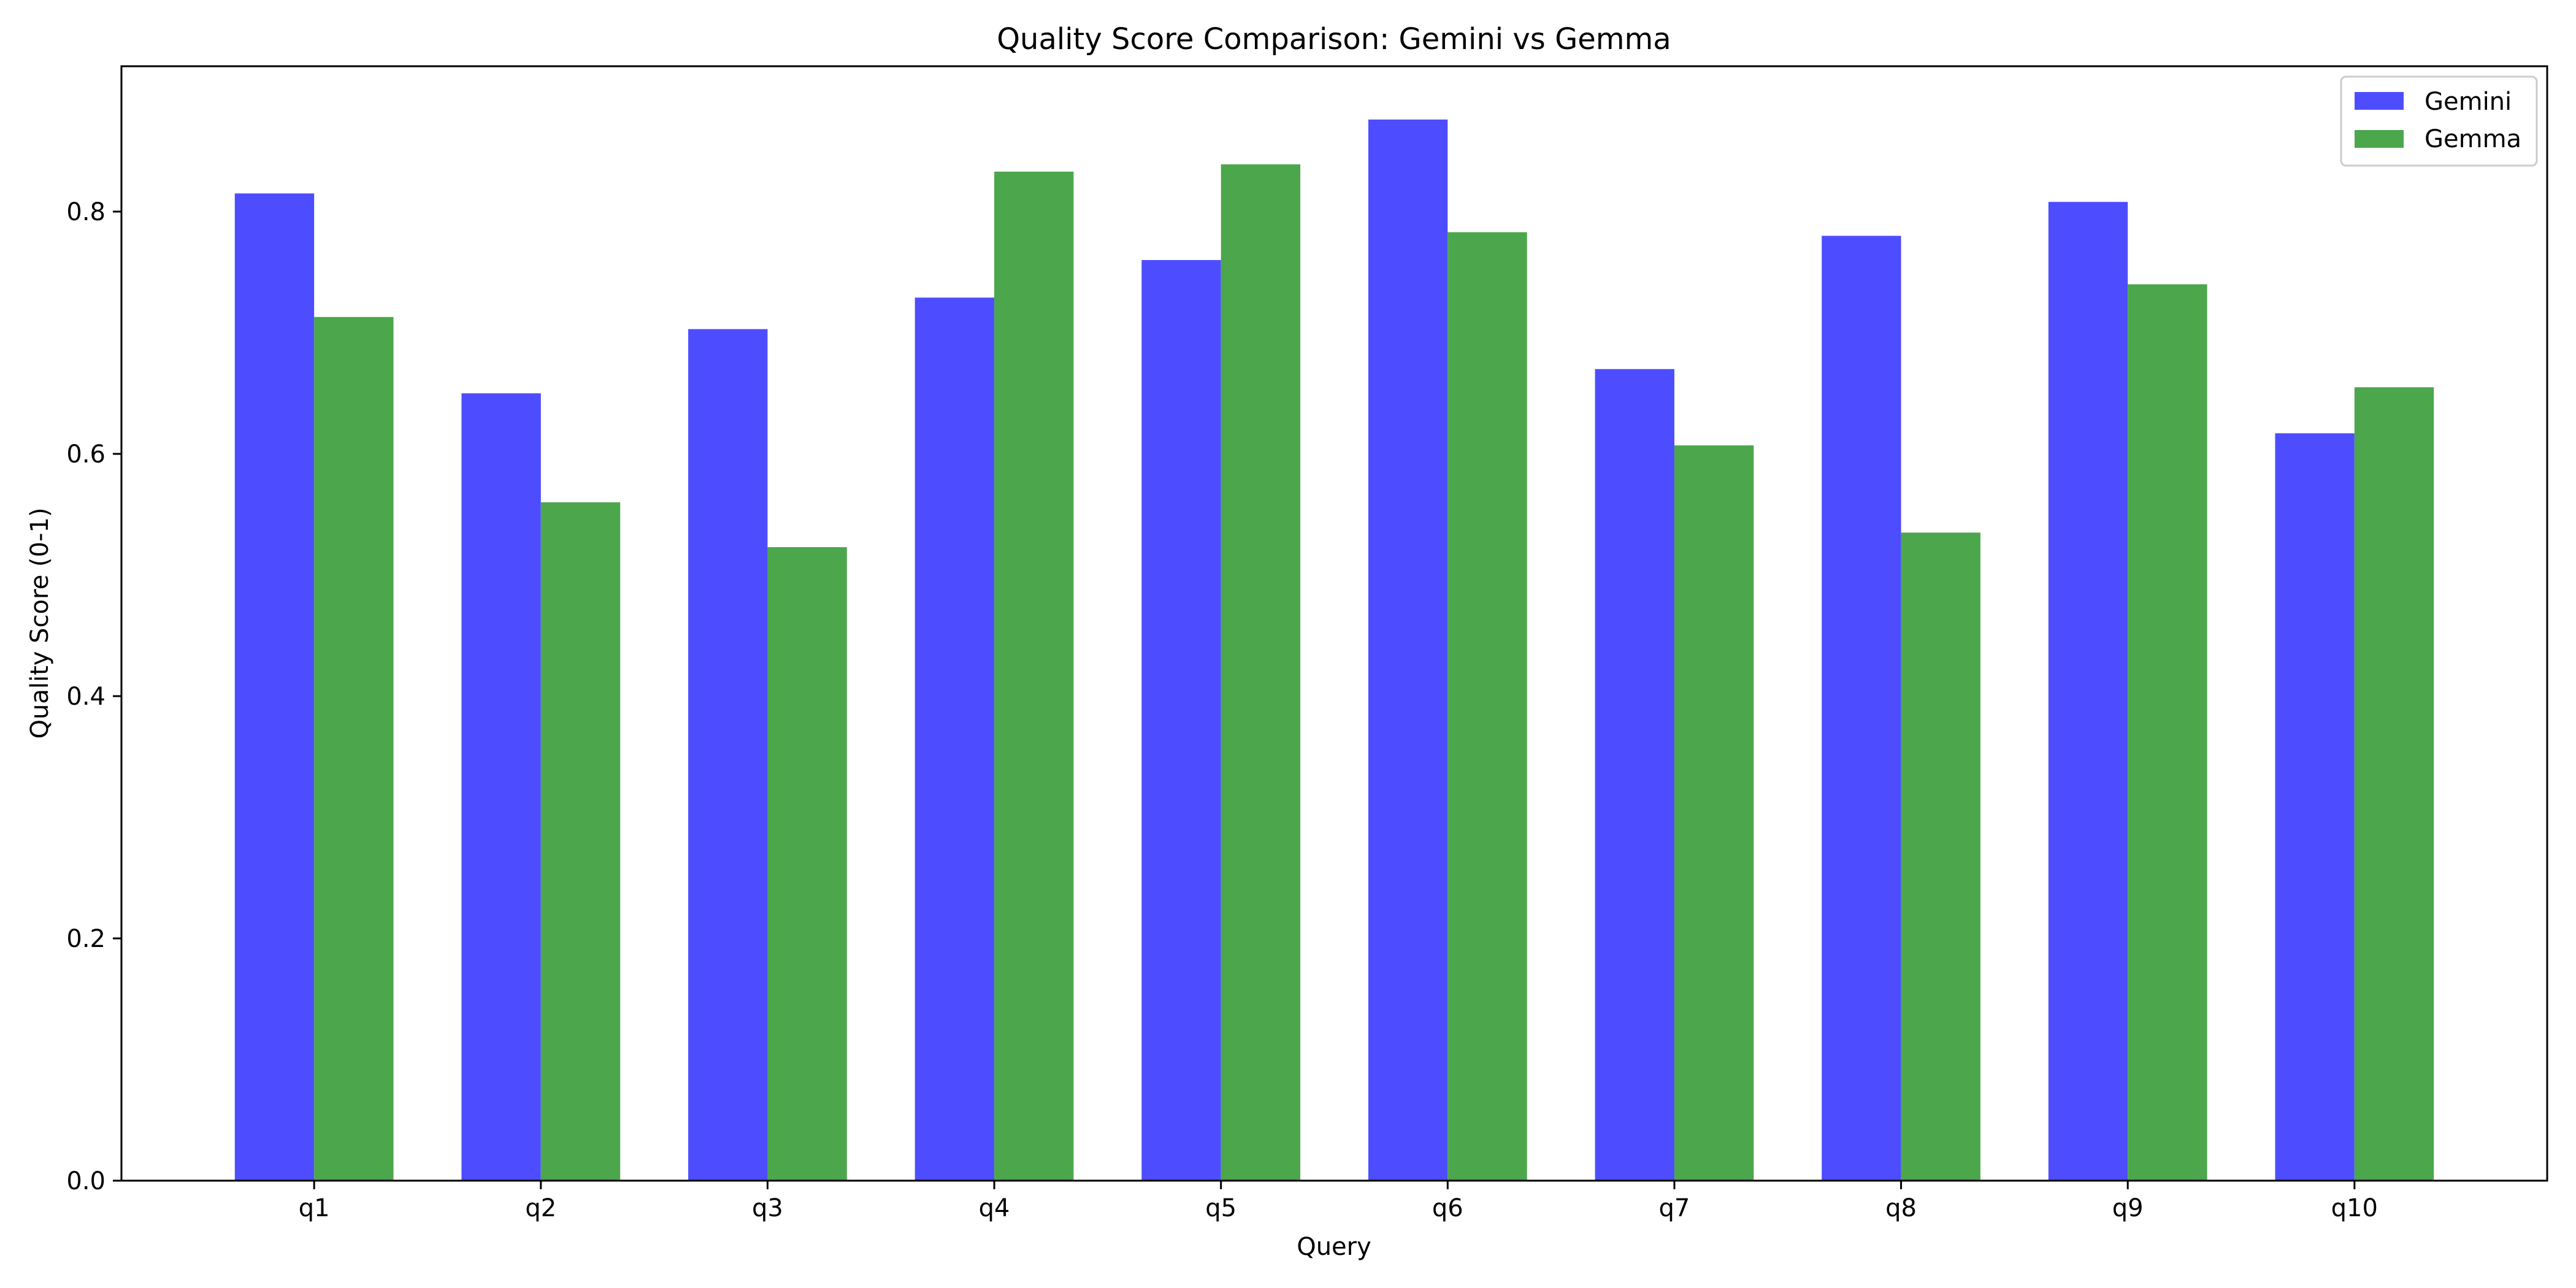 The height and width of the screenshot is (1288, 2576). Describe the element at coordinates (274, 687) in the screenshot. I see `bar-gemini-q1` at that location.